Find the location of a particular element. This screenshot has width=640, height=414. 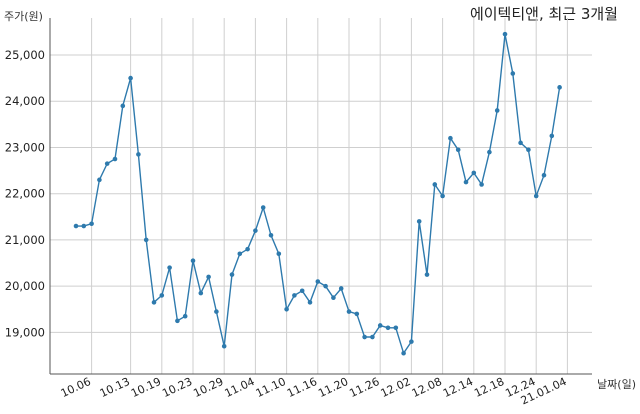

x-axis-label: 날짜(일) is located at coordinates (616, 384).